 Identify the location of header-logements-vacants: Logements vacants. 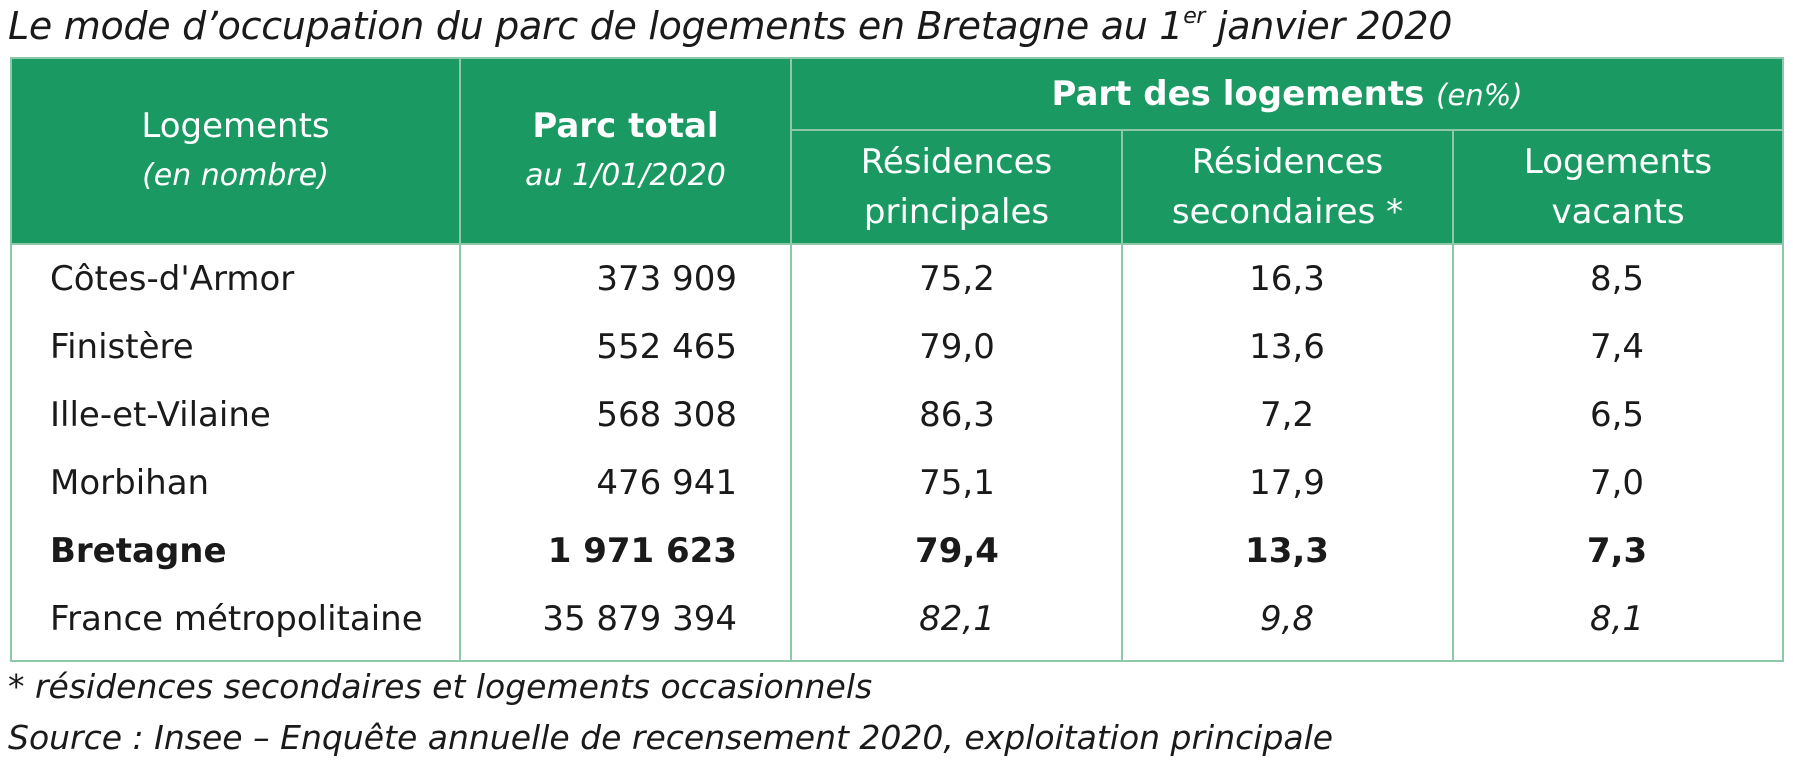
(1618, 187).